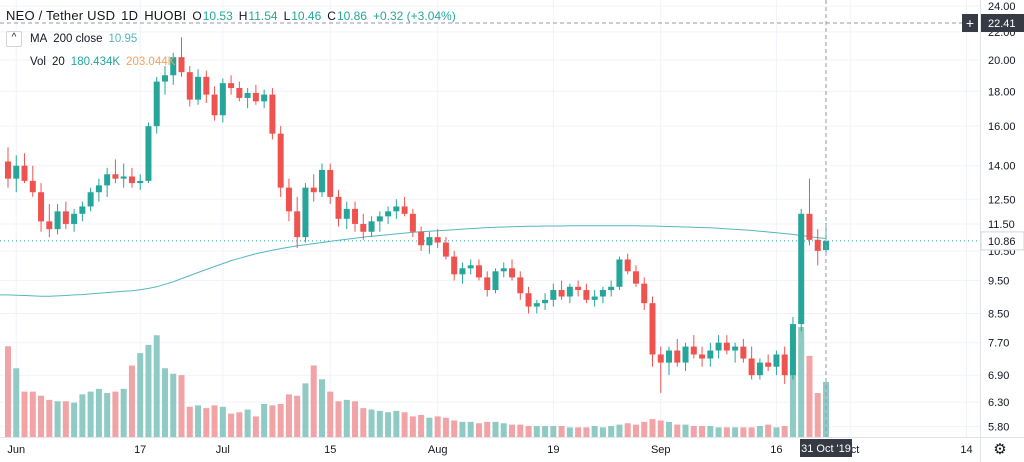 This screenshot has height=462, width=1024. I want to click on close-label: C, so click(331, 16).